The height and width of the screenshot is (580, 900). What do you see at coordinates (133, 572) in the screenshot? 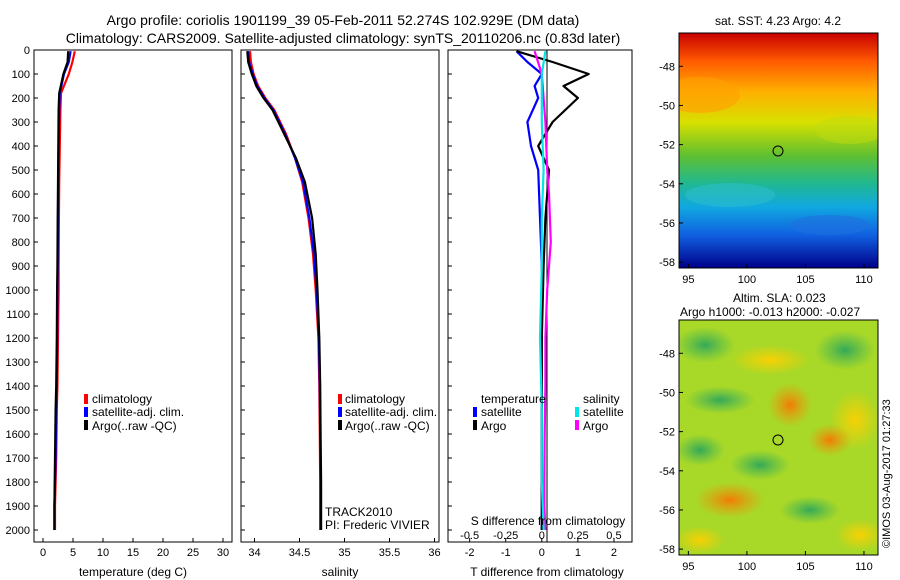
I see `temperature-x-label: temperature (deg C)` at bounding box center [133, 572].